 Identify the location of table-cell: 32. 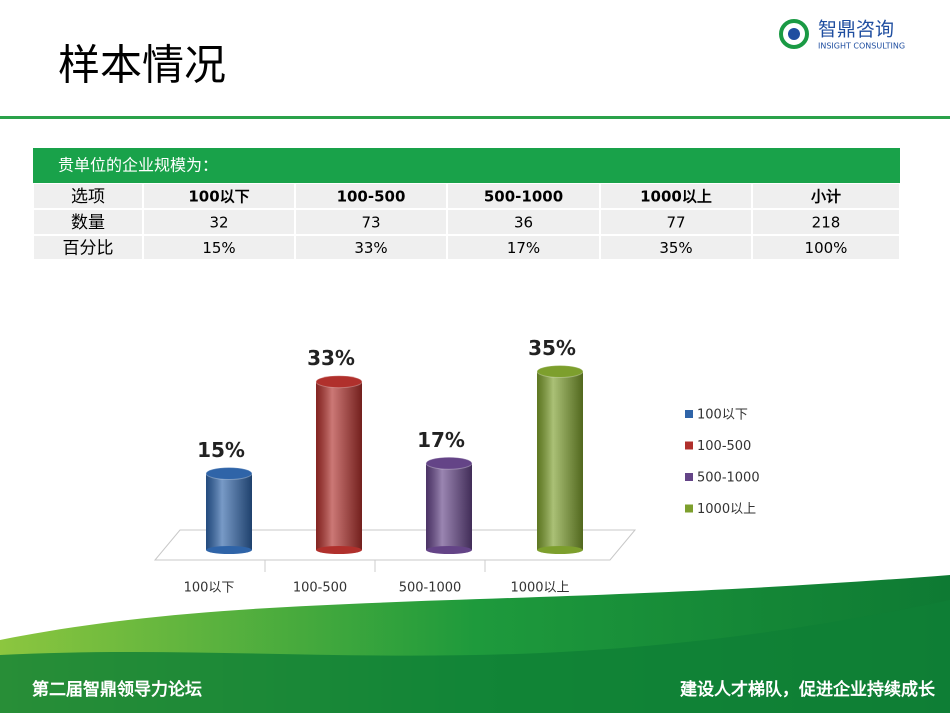
(218, 223).